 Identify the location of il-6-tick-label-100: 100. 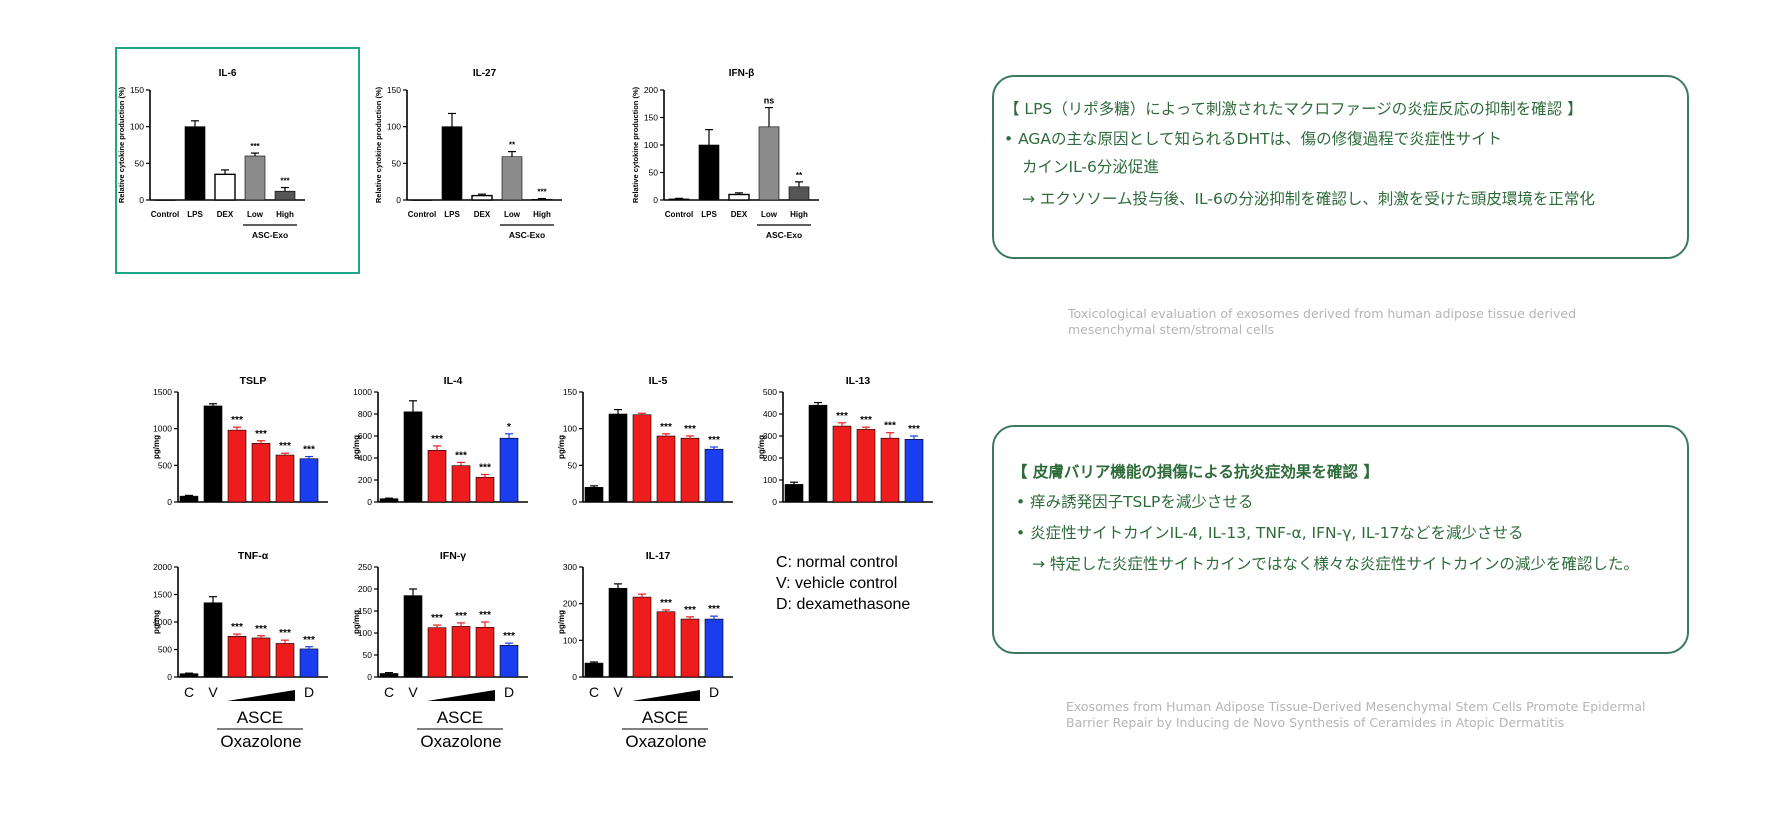
(137, 127).